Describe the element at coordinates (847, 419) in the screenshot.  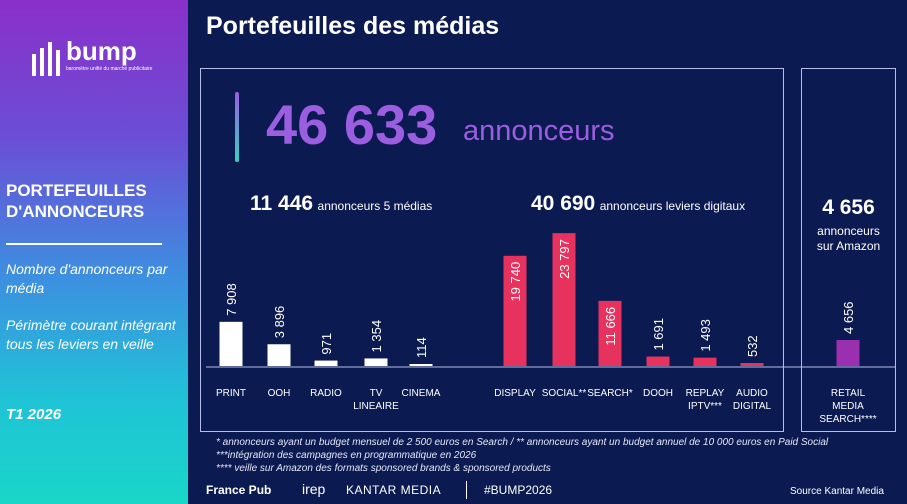
I see `category-label-11-2: SEARCH****` at that location.